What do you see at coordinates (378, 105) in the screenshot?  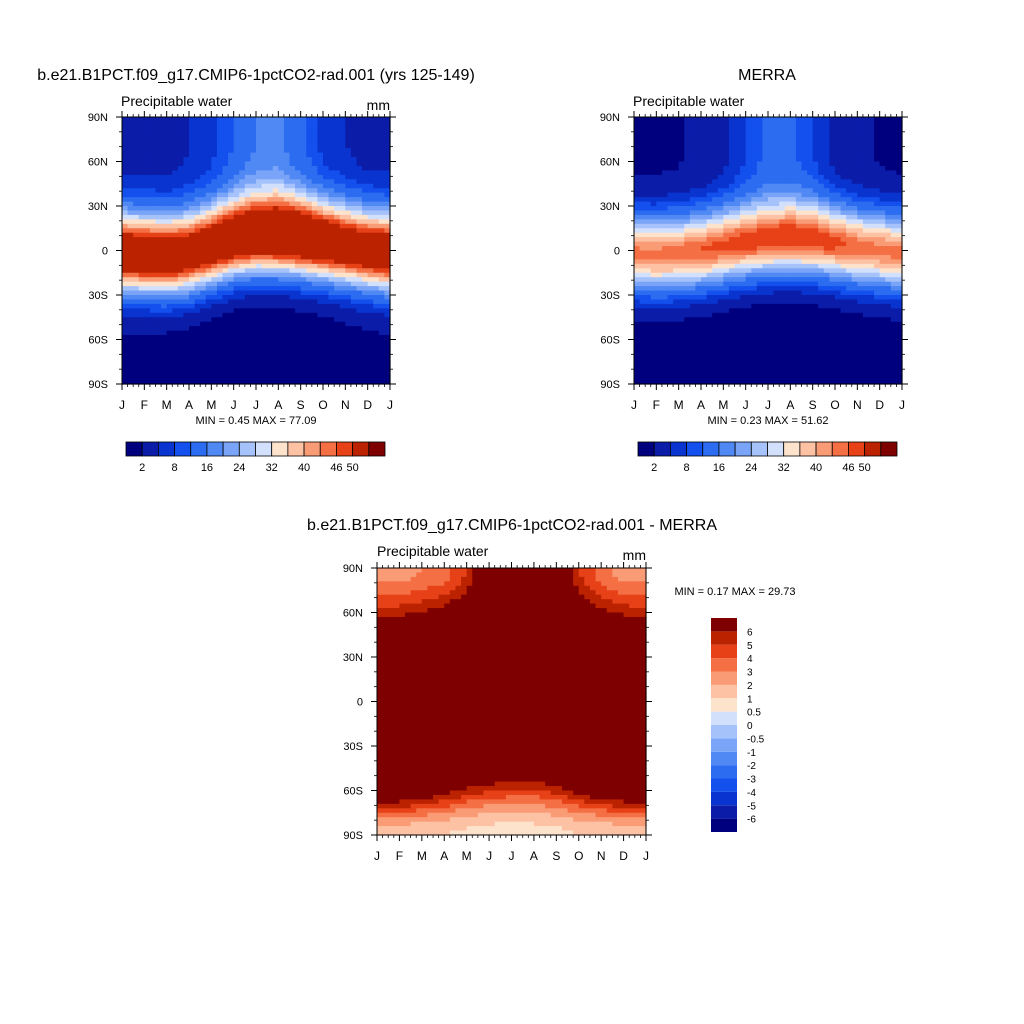 I see `panel-model-unit-label: mm` at bounding box center [378, 105].